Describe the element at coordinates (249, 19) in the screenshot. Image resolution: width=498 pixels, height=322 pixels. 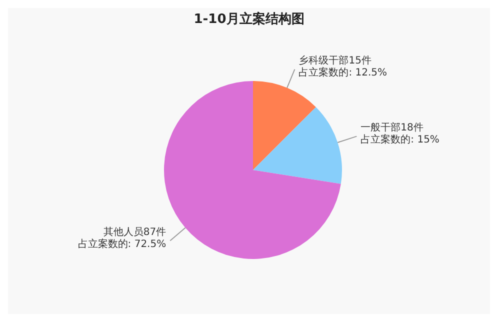
I see `chart-title: 1-10月立案结构图` at that location.